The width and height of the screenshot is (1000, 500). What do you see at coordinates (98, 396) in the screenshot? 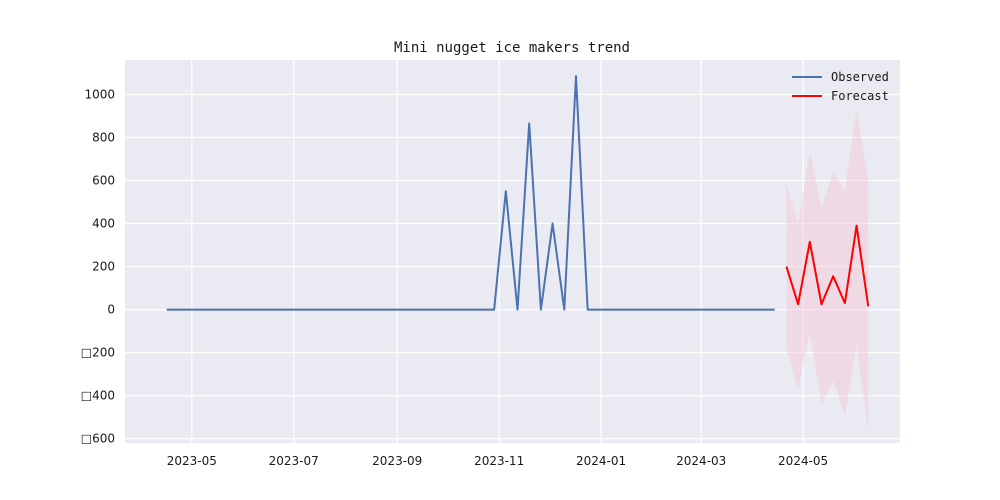
I see `y-tick-label: □400` at bounding box center [98, 396].